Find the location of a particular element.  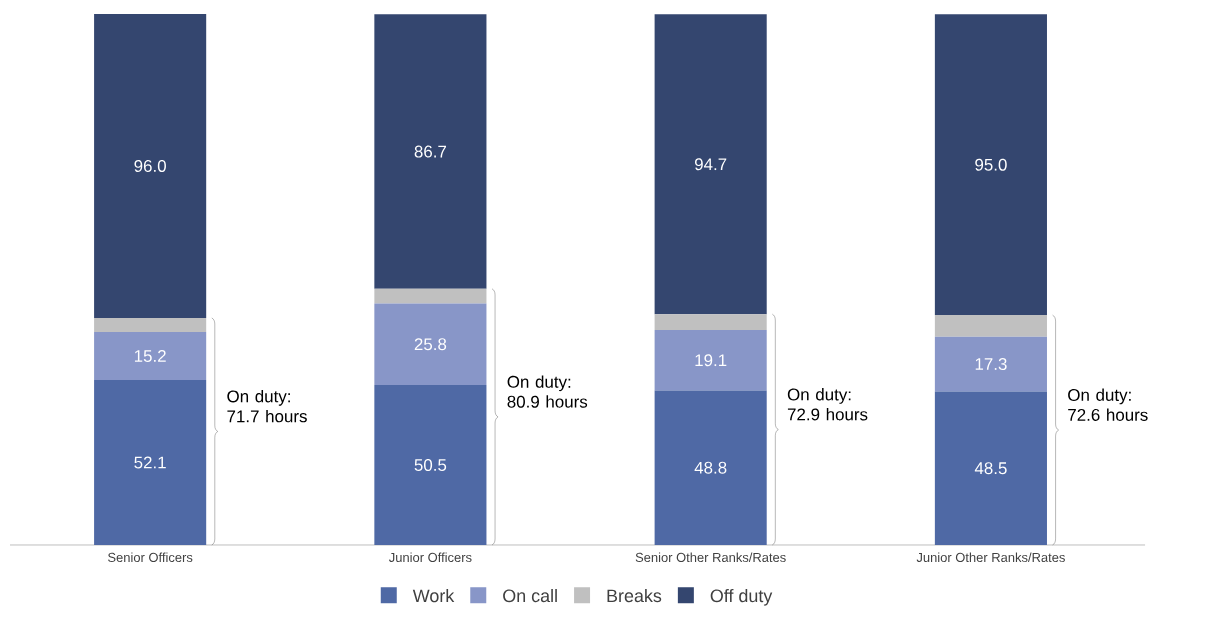

data-label: 94.7 is located at coordinates (710, 164).